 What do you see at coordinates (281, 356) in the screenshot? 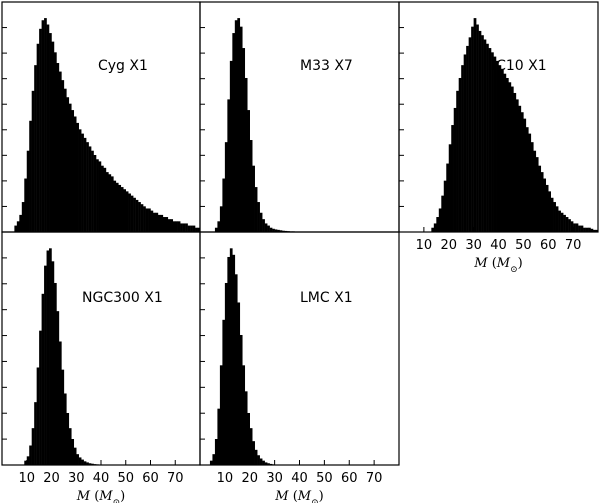
I see `panel-5: LMC X1` at bounding box center [281, 356].